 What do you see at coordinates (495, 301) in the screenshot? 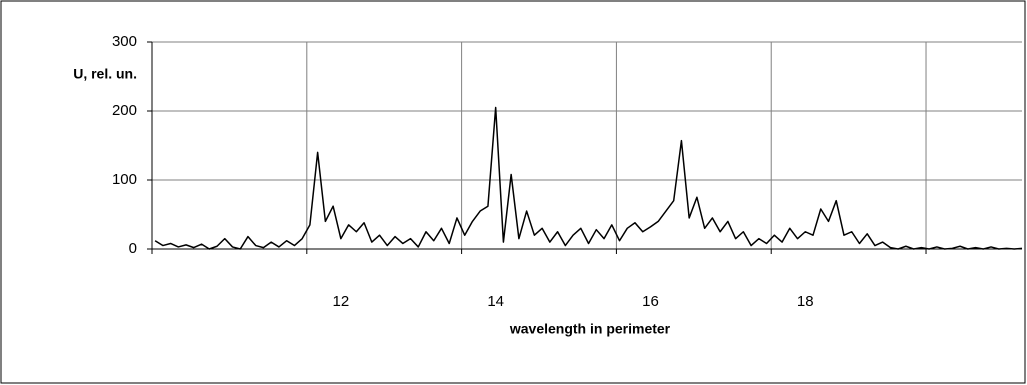
I see `x-tick-label: 14` at bounding box center [495, 301].